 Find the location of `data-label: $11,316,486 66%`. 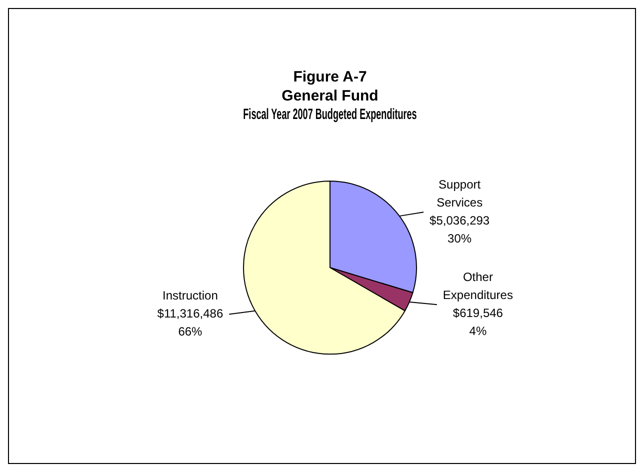

data-label: $11,316,486 66% is located at coordinates (190, 322).